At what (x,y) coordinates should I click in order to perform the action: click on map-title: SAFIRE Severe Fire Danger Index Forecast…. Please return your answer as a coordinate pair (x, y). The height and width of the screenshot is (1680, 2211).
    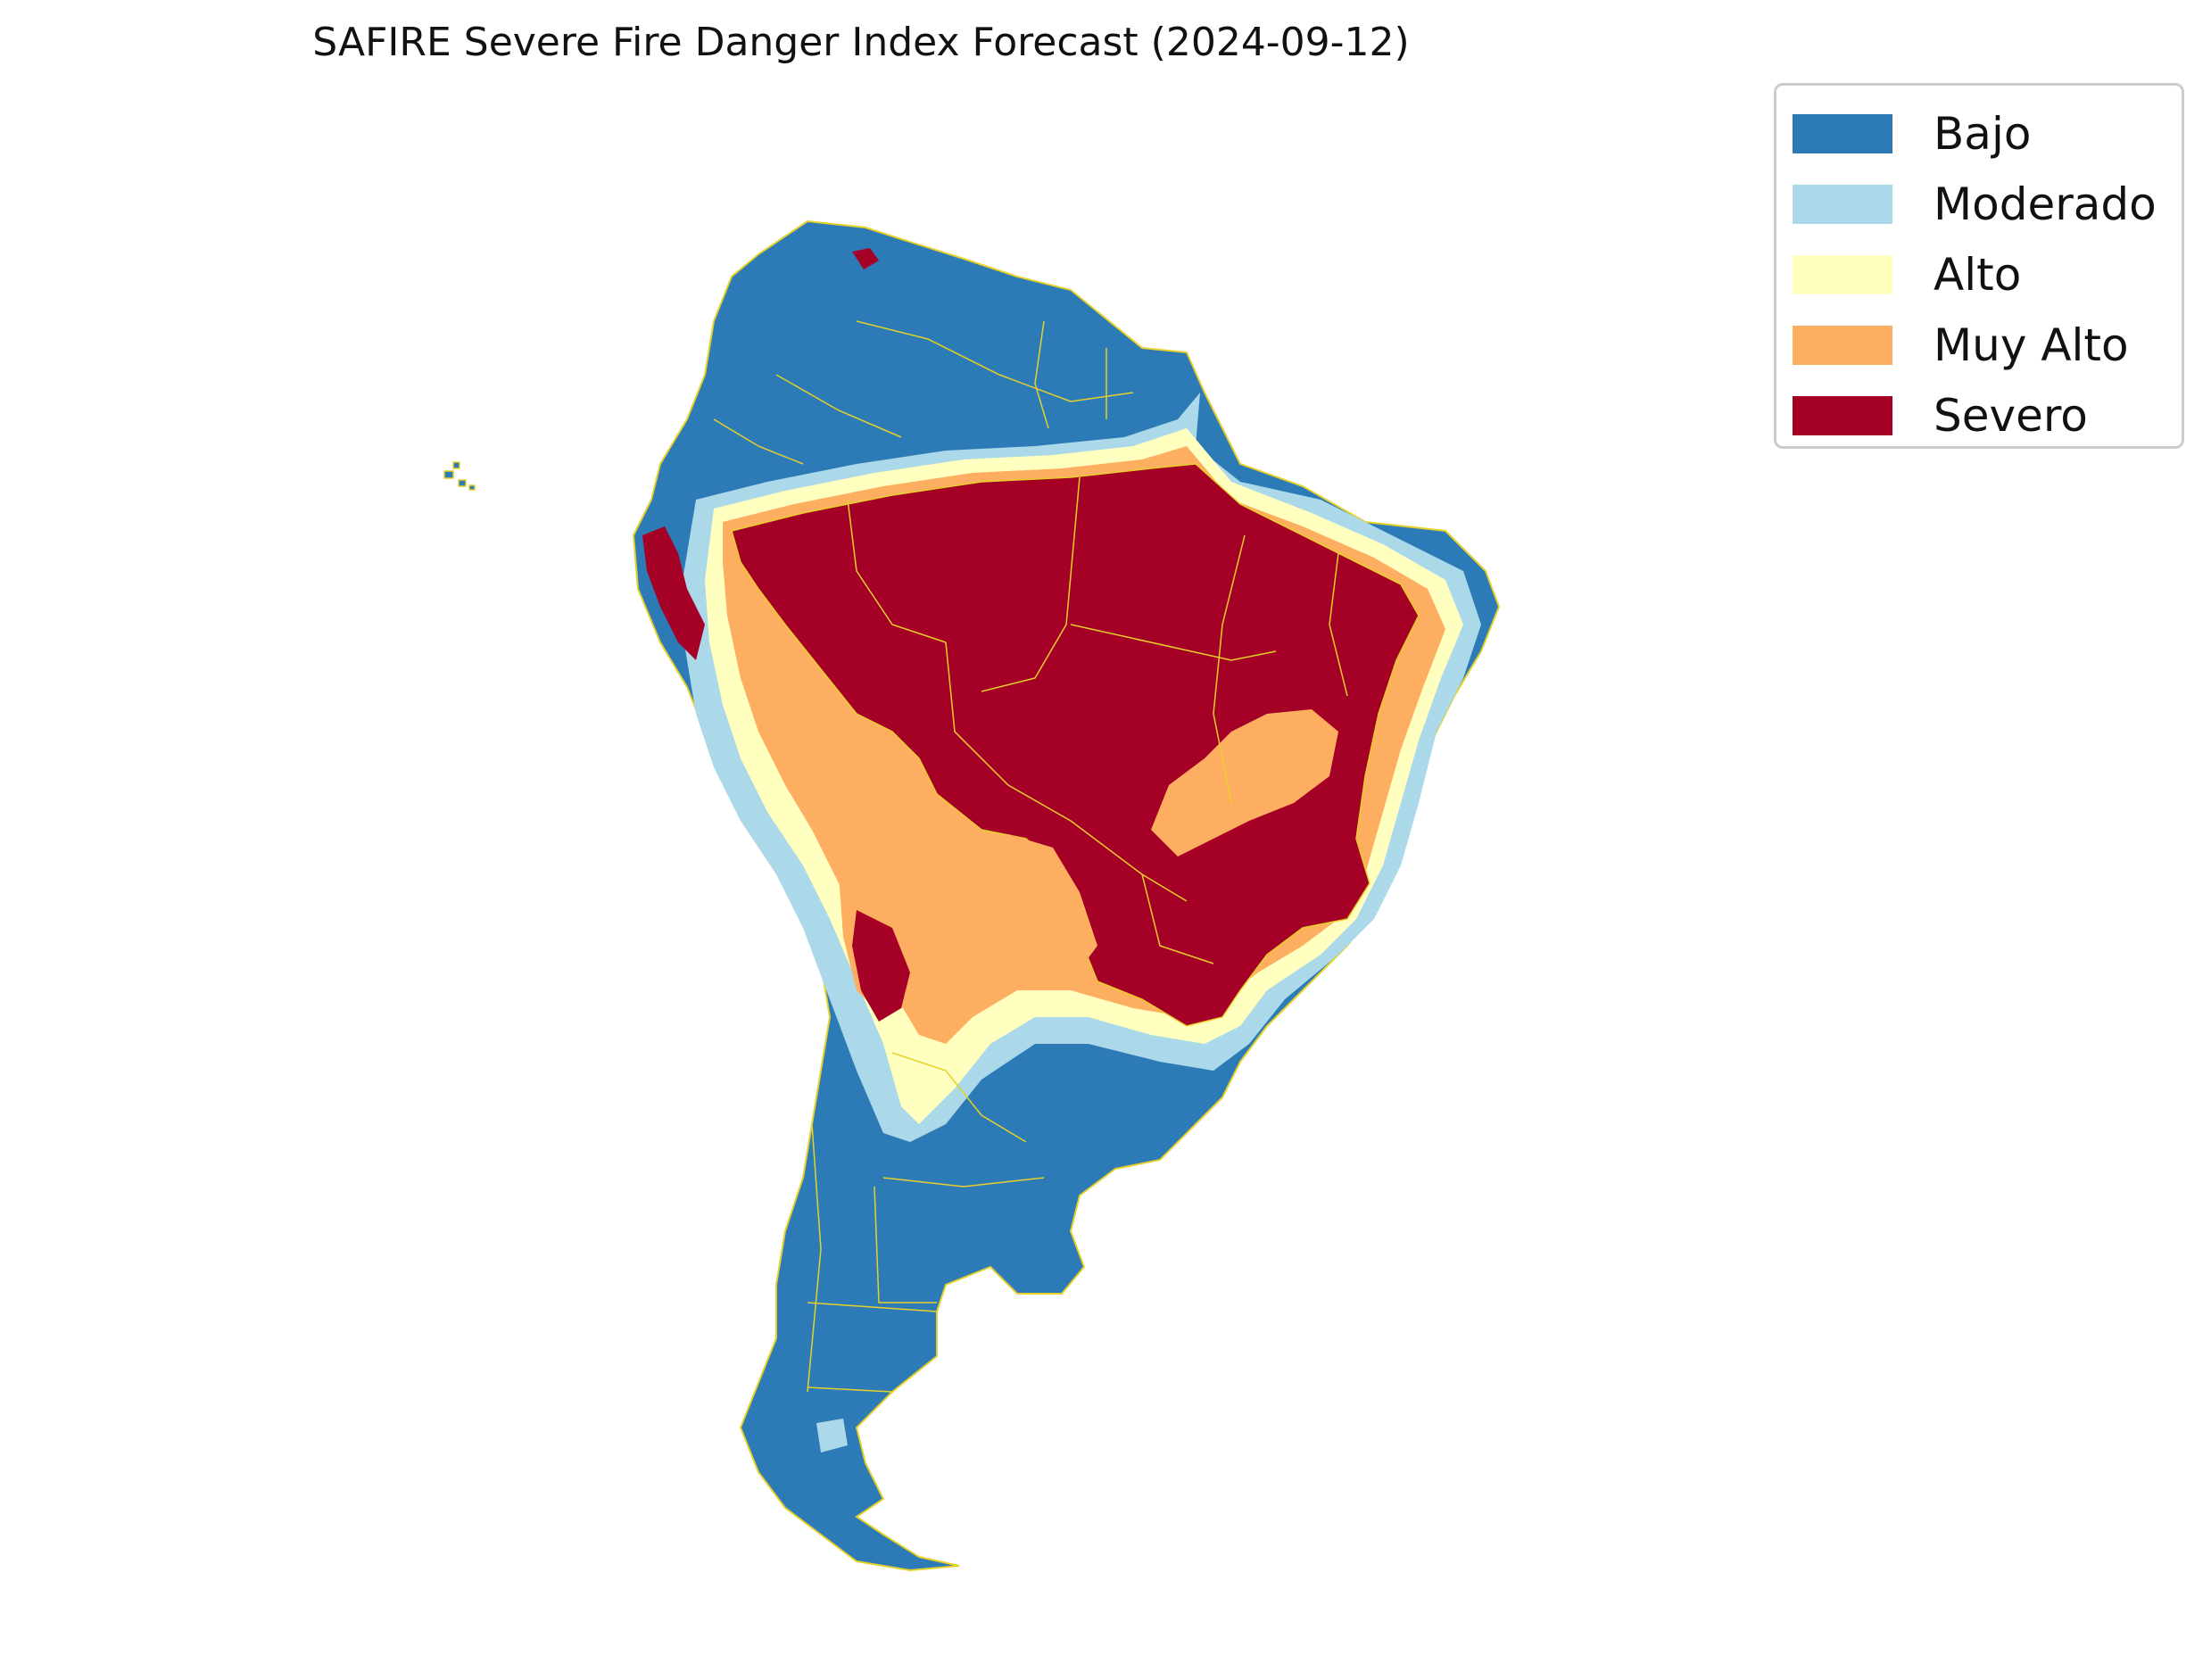
    Looking at the image, I should click on (861, 42).